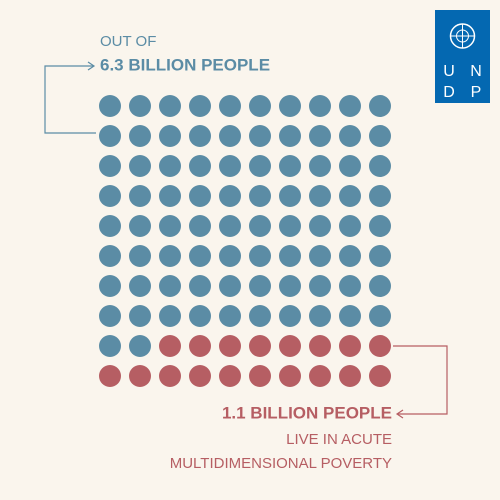 The image size is (500, 500). I want to click on logo: U N D P, so click(462, 56).